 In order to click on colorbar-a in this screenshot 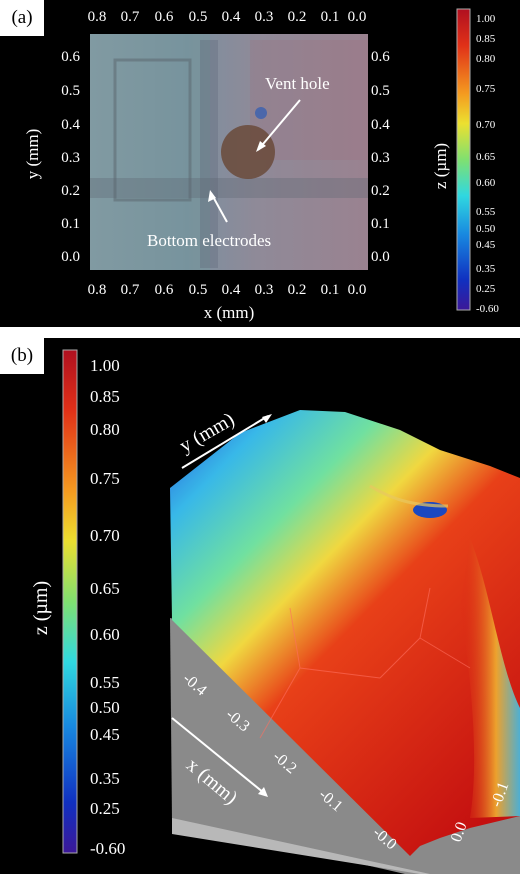, I will do `click(463, 159)`.